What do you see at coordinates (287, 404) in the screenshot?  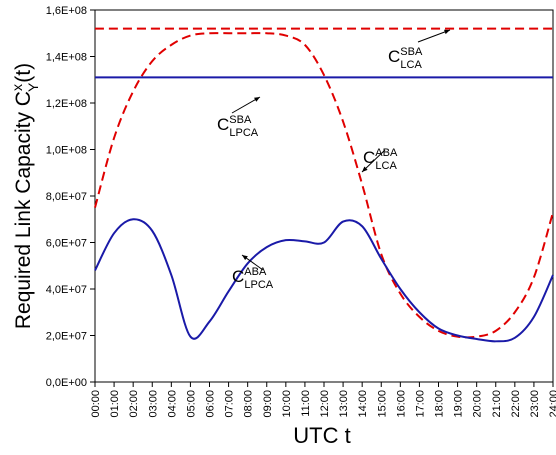 I see `x-tick-label: 10:00` at bounding box center [287, 404].